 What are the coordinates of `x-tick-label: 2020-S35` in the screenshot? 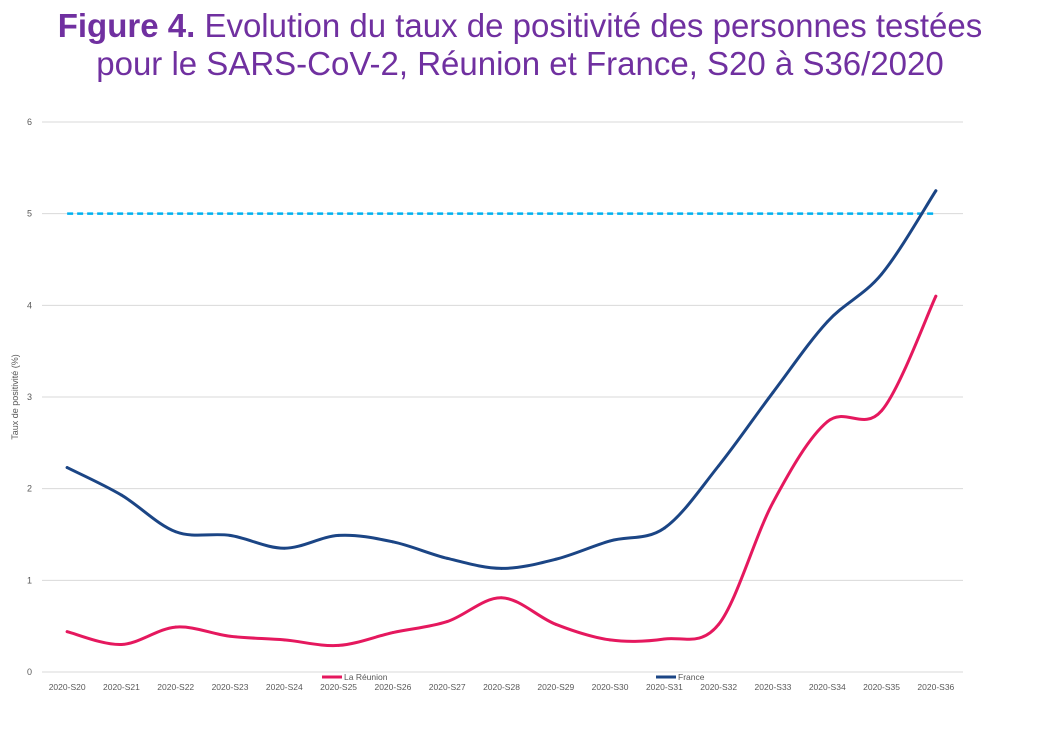 It's located at (881, 687).